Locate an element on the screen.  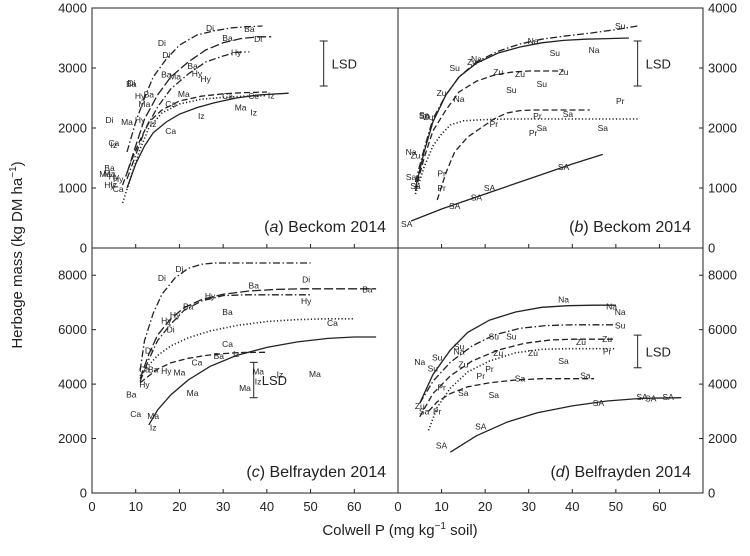
series-line-Pr is located at coordinates (521, 389).